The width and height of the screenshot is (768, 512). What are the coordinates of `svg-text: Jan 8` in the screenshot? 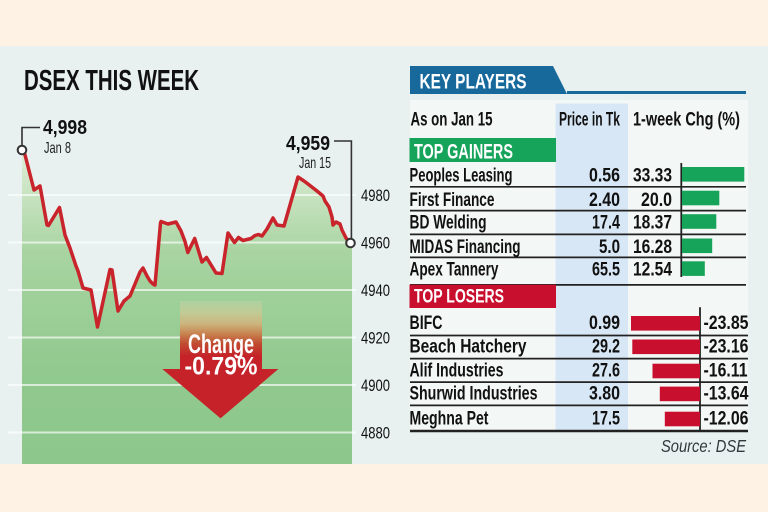 It's located at (57, 148).